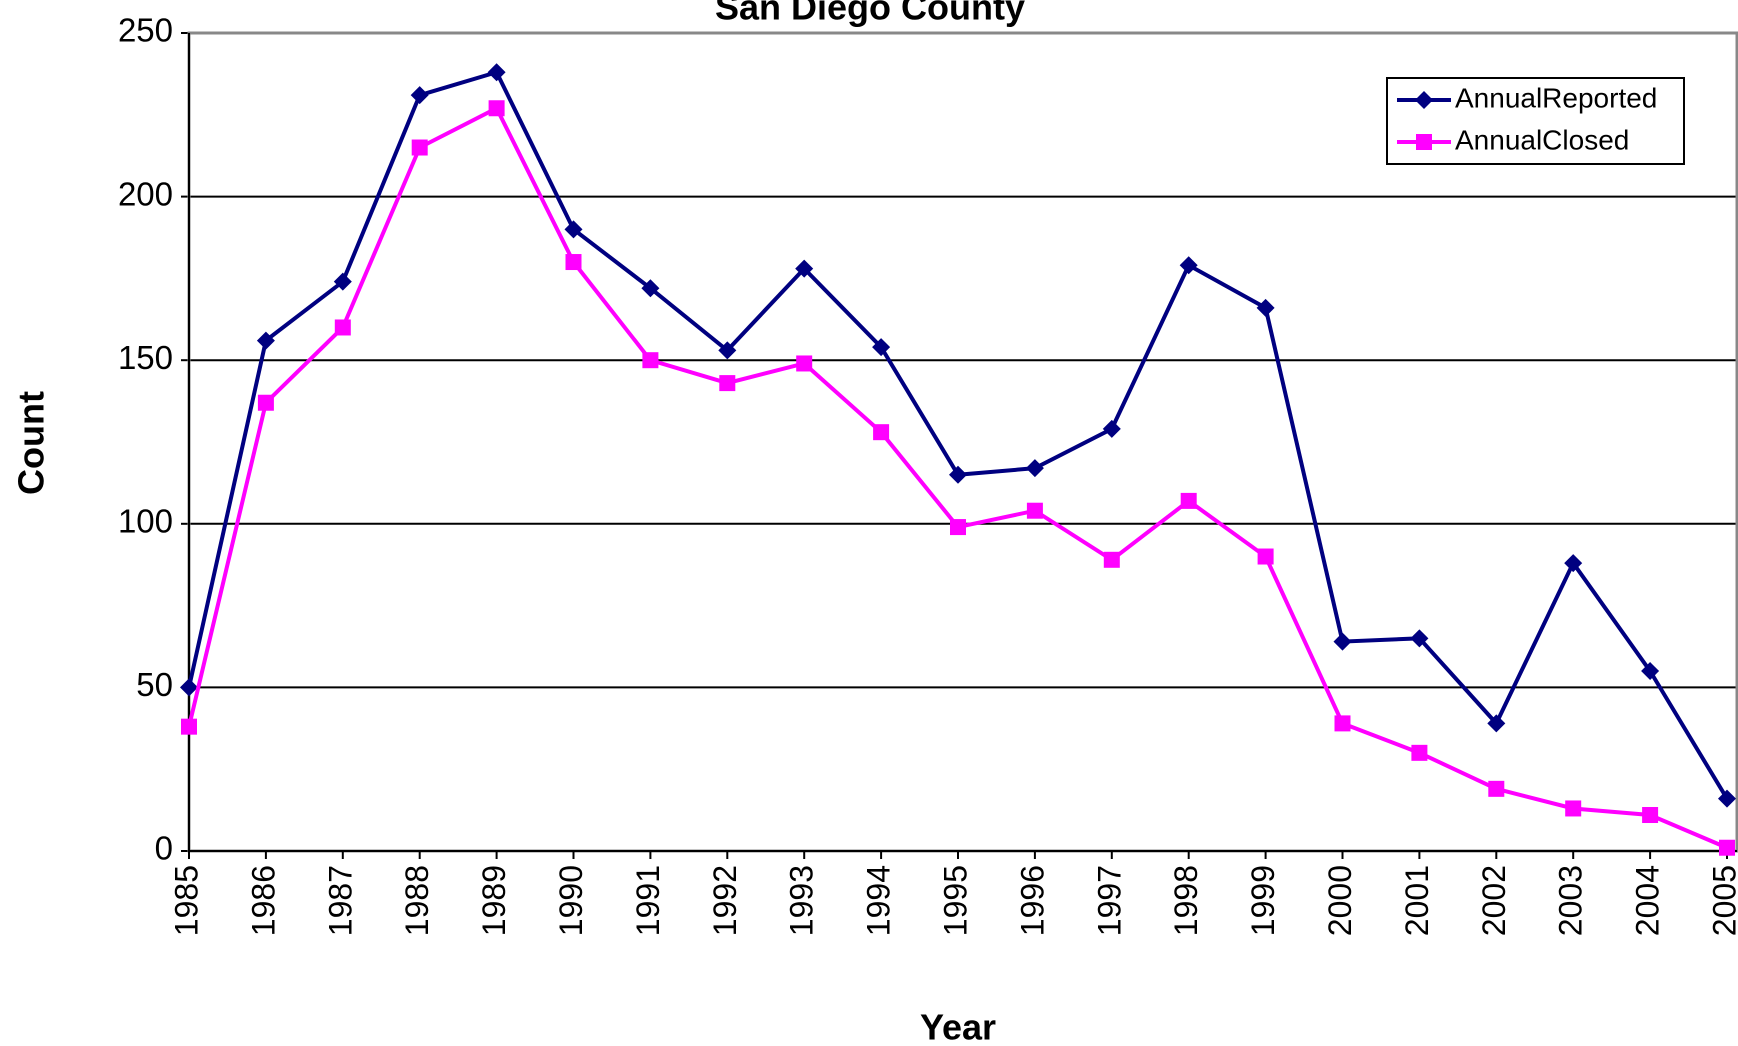 The width and height of the screenshot is (1738, 1046). What do you see at coordinates (870, 14) in the screenshot?
I see `chart-title: San Diego County` at bounding box center [870, 14].